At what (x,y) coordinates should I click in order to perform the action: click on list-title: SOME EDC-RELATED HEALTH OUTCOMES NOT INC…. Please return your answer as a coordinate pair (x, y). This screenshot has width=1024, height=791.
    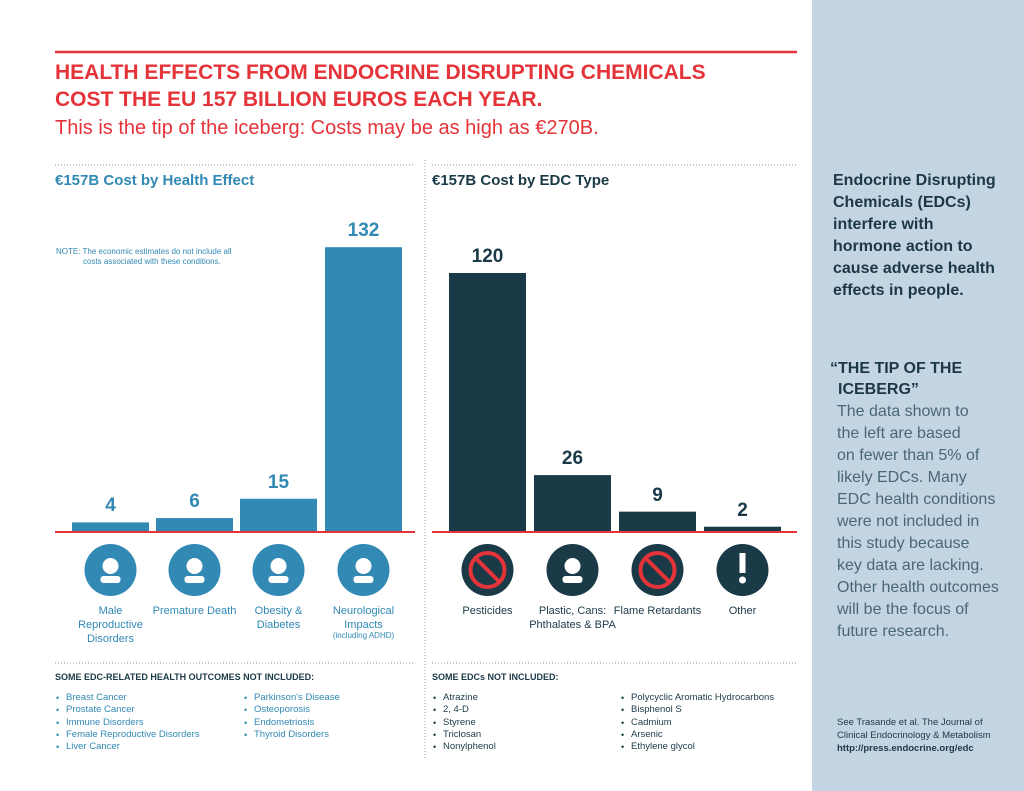
    Looking at the image, I should click on (185, 677).